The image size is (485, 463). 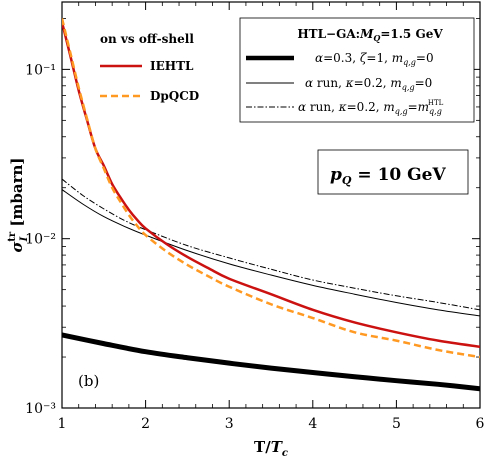 What do you see at coordinates (40, 240) in the screenshot?
I see `y-tick-label: 10⁻²` at bounding box center [40, 240].